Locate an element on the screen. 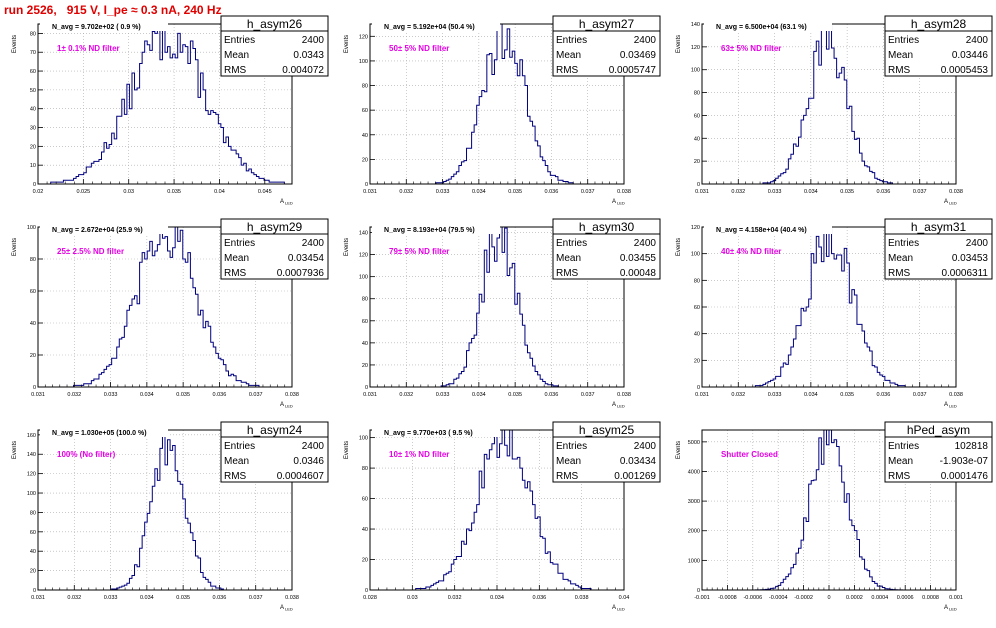 The image size is (996, 628). navg-label: N_avg = 8.193e+04 (79.5 %) is located at coordinates (429, 230).